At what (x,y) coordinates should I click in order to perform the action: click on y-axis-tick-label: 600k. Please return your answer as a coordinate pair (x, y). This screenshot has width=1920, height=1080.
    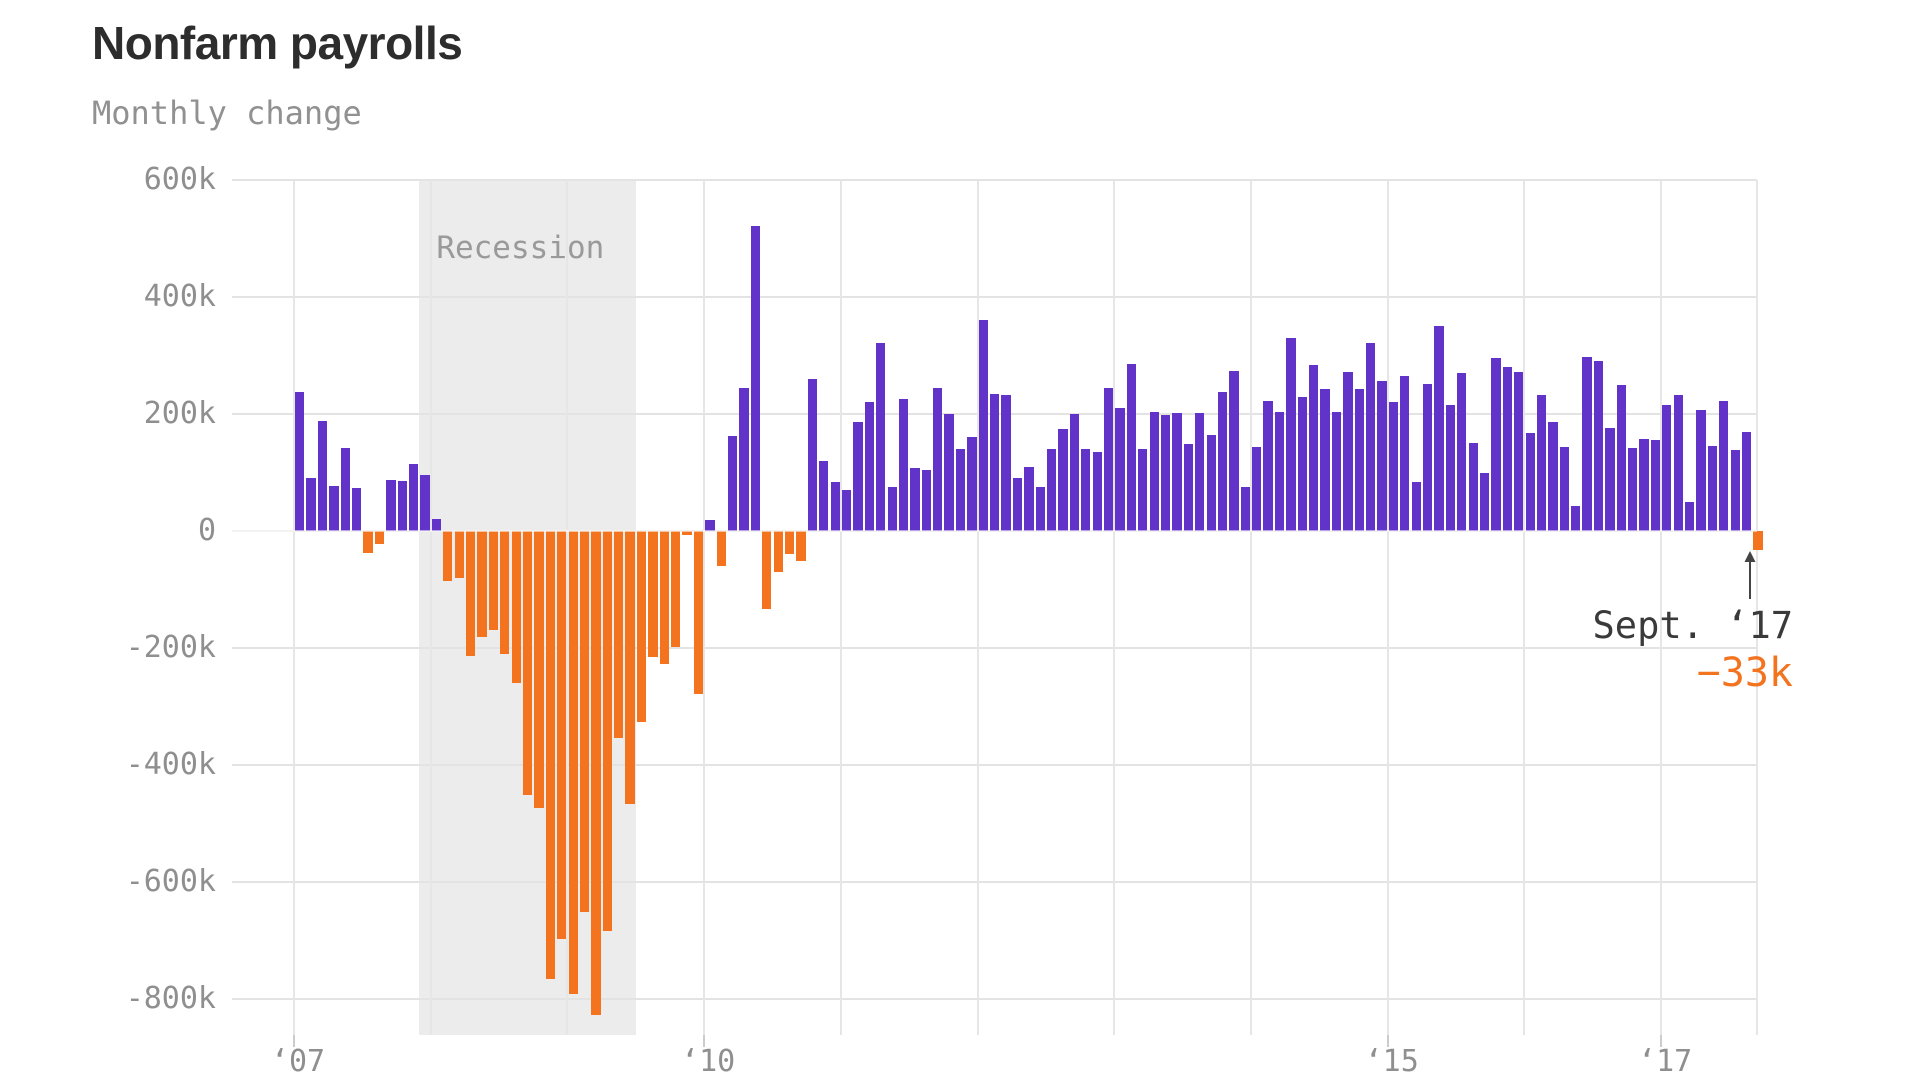
    Looking at the image, I should click on (179, 179).